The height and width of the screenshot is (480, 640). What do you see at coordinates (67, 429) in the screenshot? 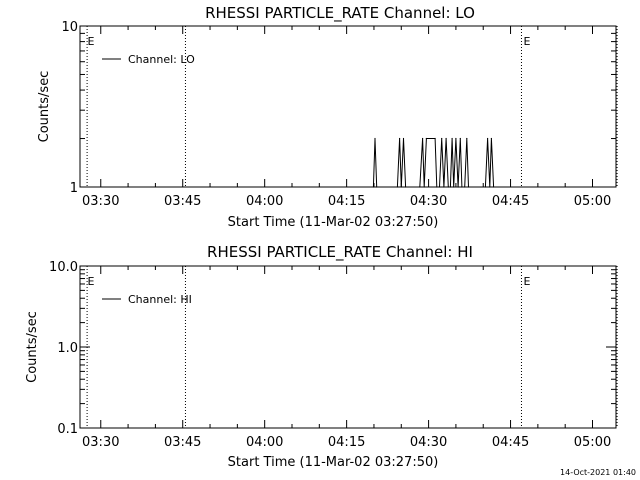
I see `y-tick-label: 0.1` at bounding box center [67, 429].